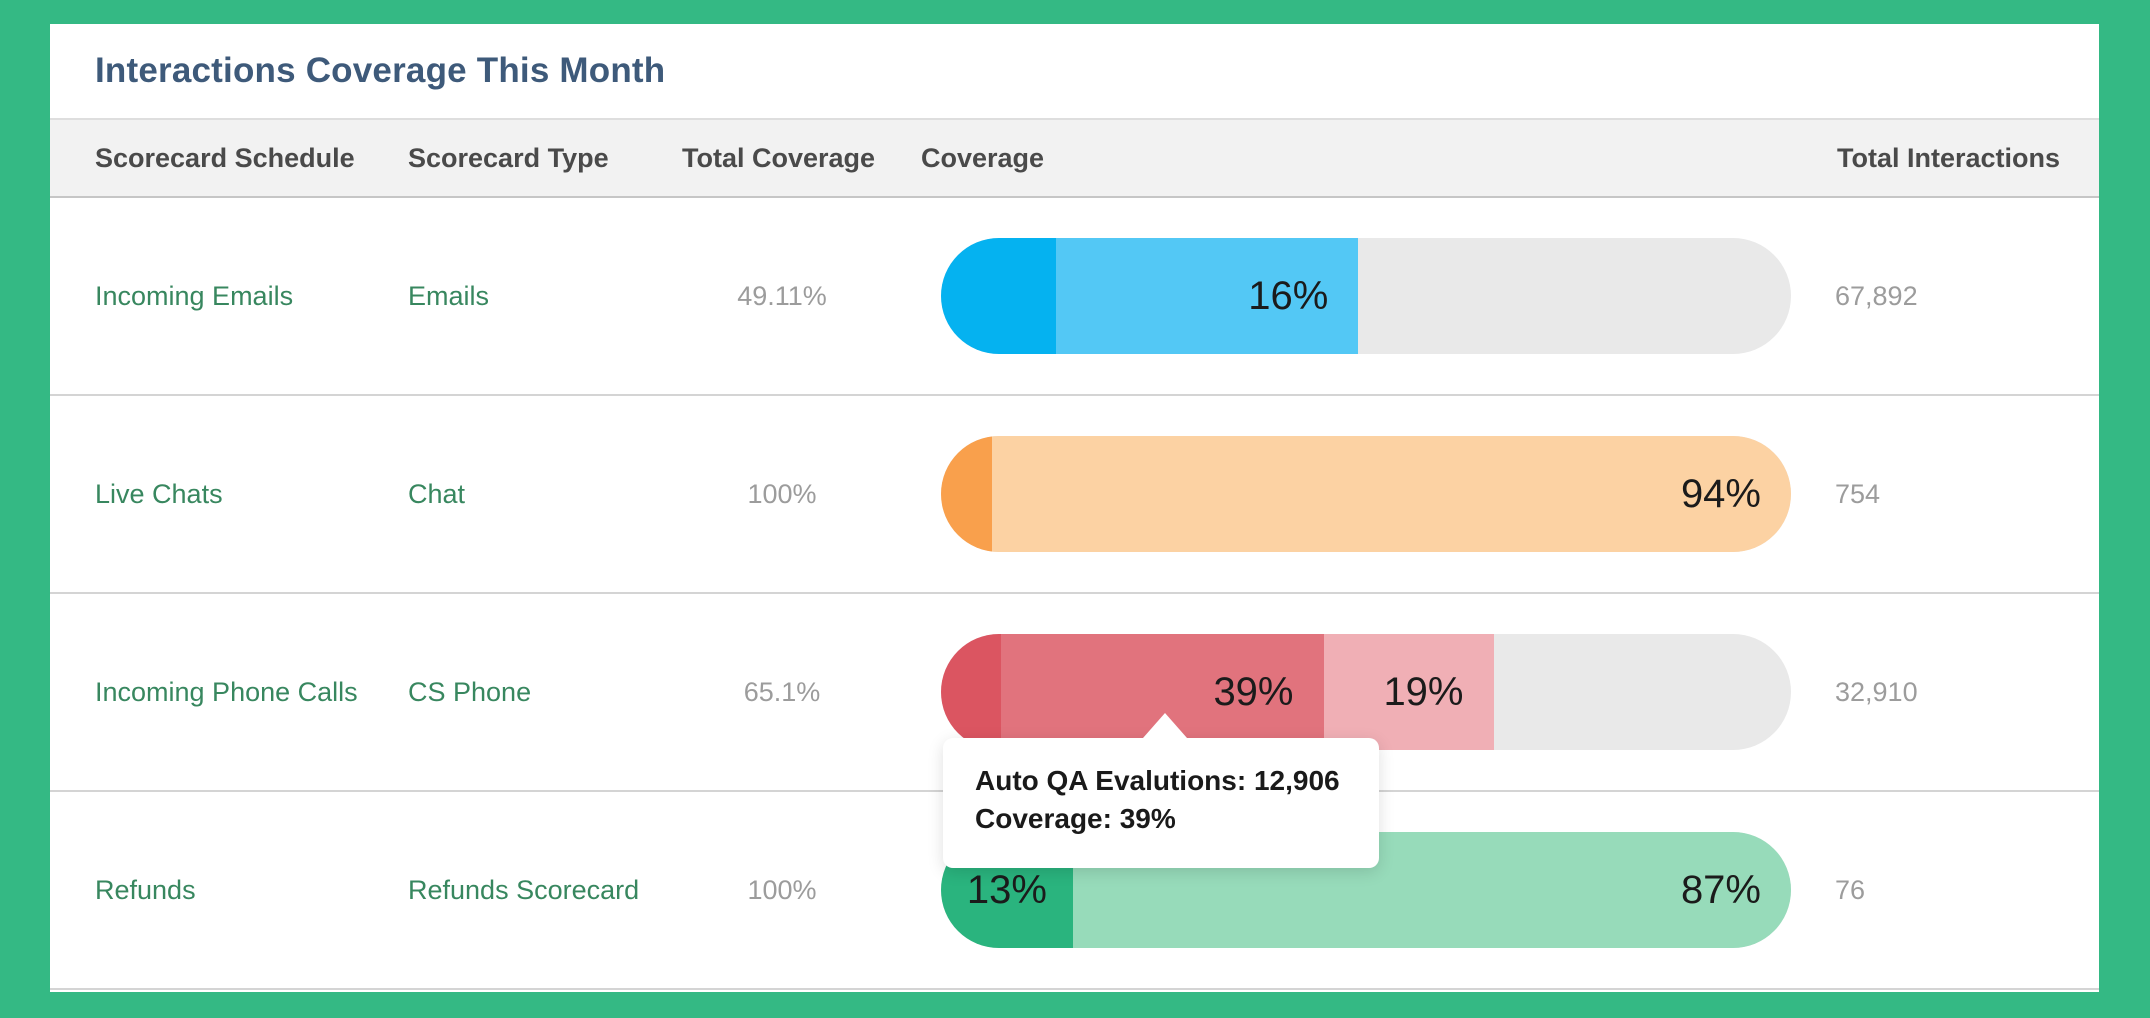  What do you see at coordinates (782, 691) in the screenshot?
I see `total-coverage-value: 65.1%` at bounding box center [782, 691].